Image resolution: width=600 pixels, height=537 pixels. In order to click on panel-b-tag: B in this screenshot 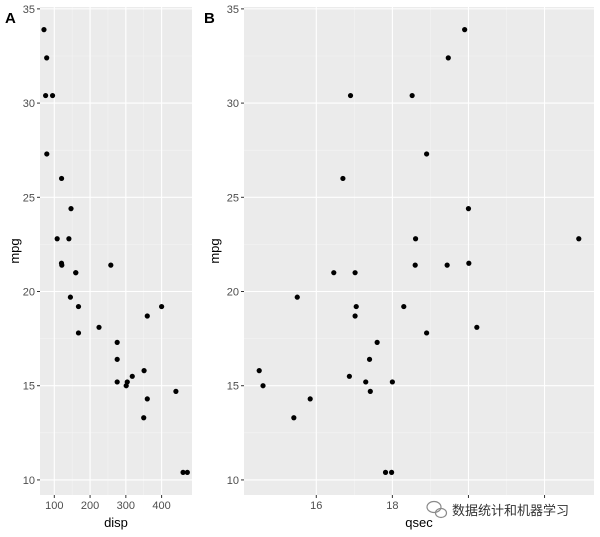, I will do `click(209, 18)`.